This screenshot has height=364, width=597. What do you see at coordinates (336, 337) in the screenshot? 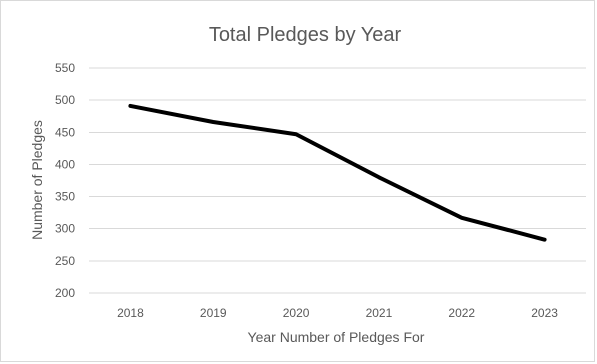
I see `x-axis-title: Year Number of Pledges For` at bounding box center [336, 337].